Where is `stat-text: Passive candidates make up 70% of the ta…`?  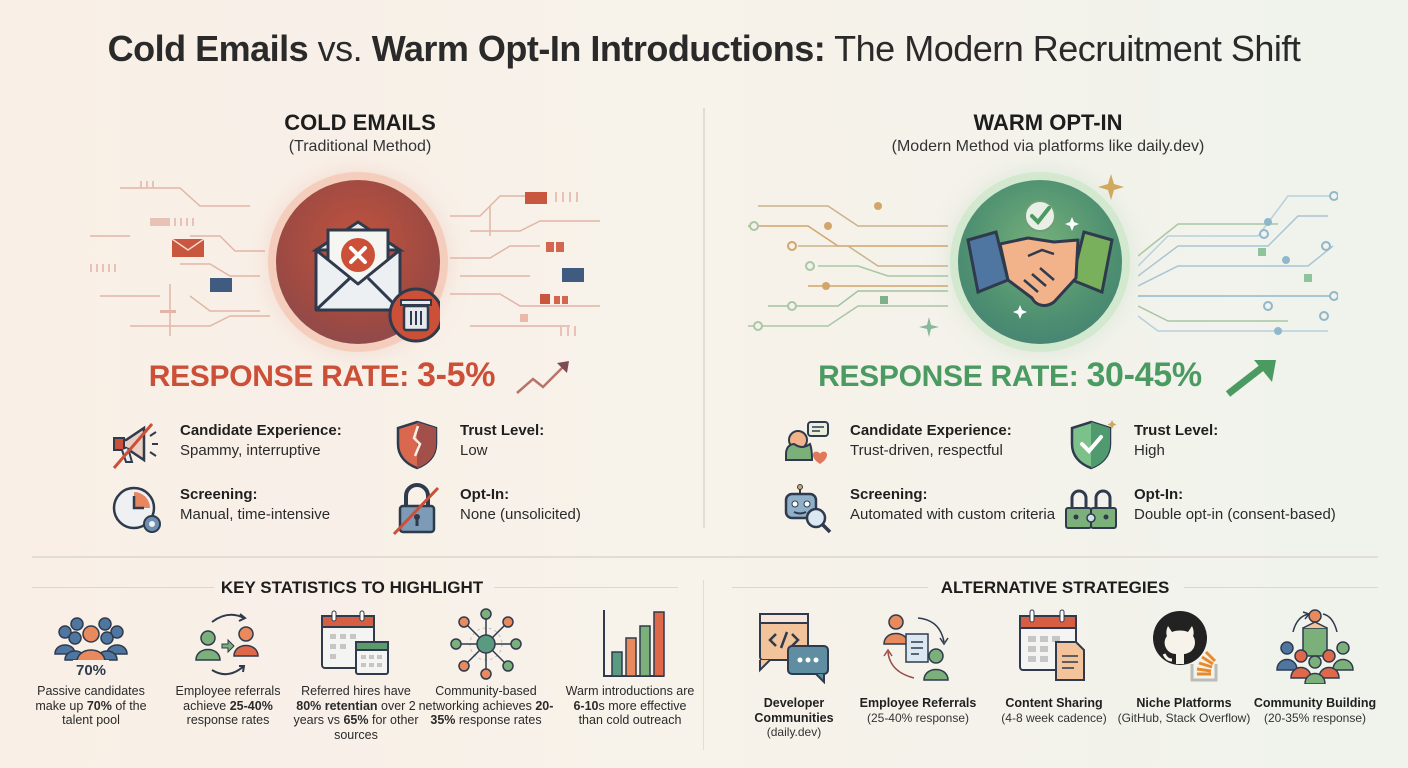
stat-text: Passive candidates make up 70% of the ta… is located at coordinates (91, 705).